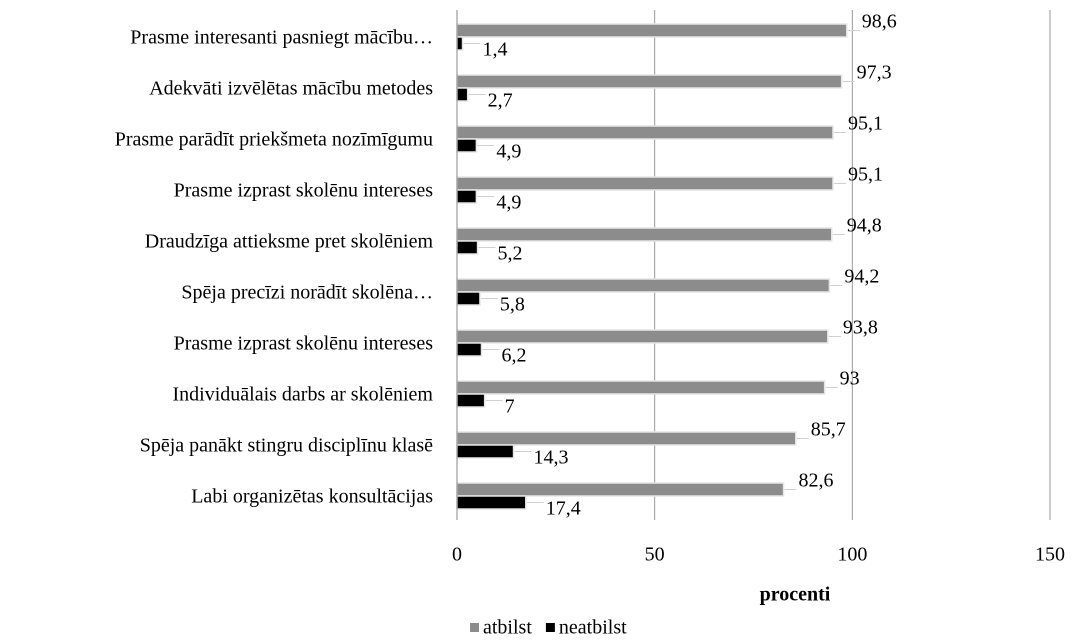 This screenshot has height=640, width=1074. What do you see at coordinates (291, 89) in the screenshot?
I see `y-tick-label: Adekvāti izvēlētas mācību metodes` at bounding box center [291, 89].